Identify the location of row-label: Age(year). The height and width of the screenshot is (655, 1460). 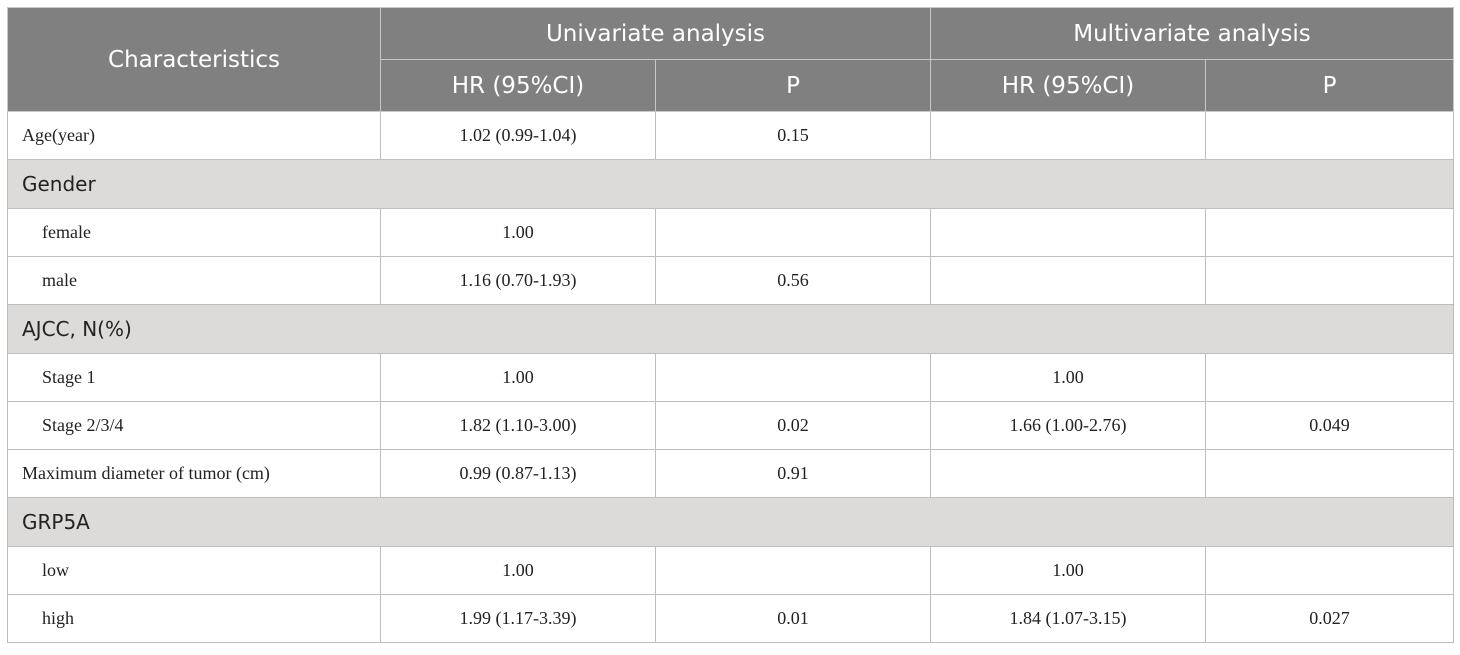
(194, 135).